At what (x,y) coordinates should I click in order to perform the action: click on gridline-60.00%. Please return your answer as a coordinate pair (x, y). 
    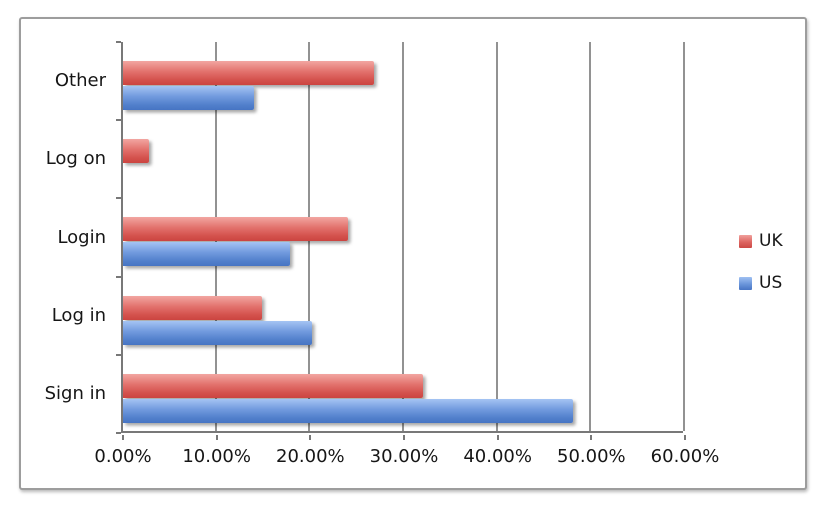
    Looking at the image, I should click on (684, 236).